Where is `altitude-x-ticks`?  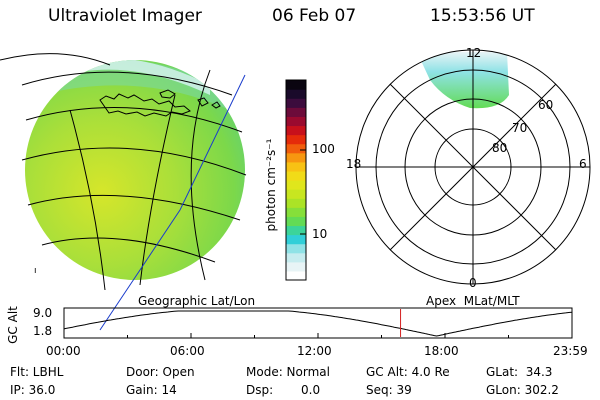 altitude-x-ticks is located at coordinates (318, 335).